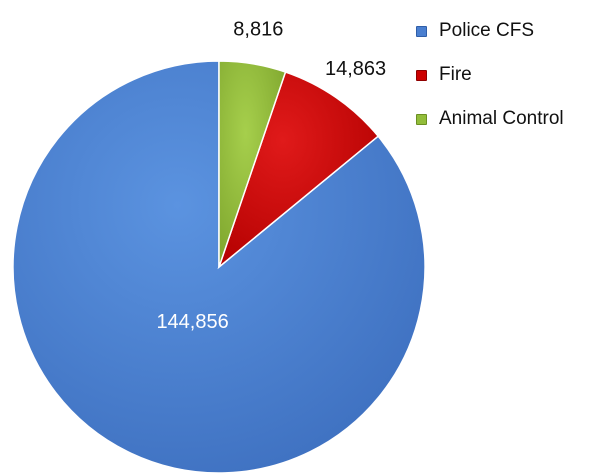 This screenshot has width=607, height=474. Describe the element at coordinates (355, 69) in the screenshot. I see `data-label-fire: 14,863` at that location.